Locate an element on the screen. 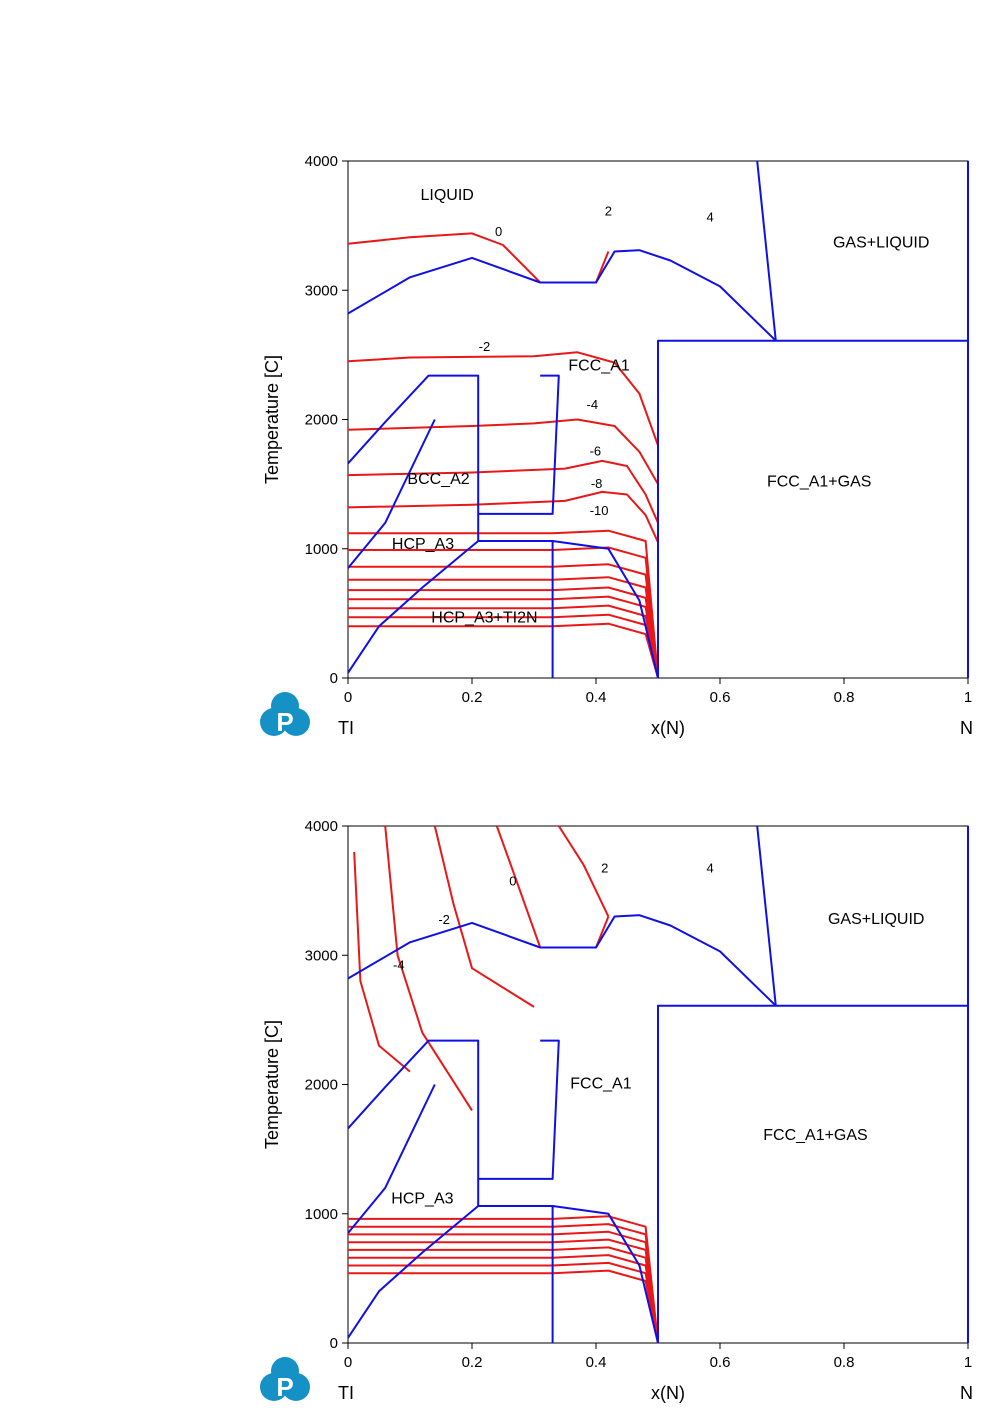  region-label: LIQUID is located at coordinates (447, 195).